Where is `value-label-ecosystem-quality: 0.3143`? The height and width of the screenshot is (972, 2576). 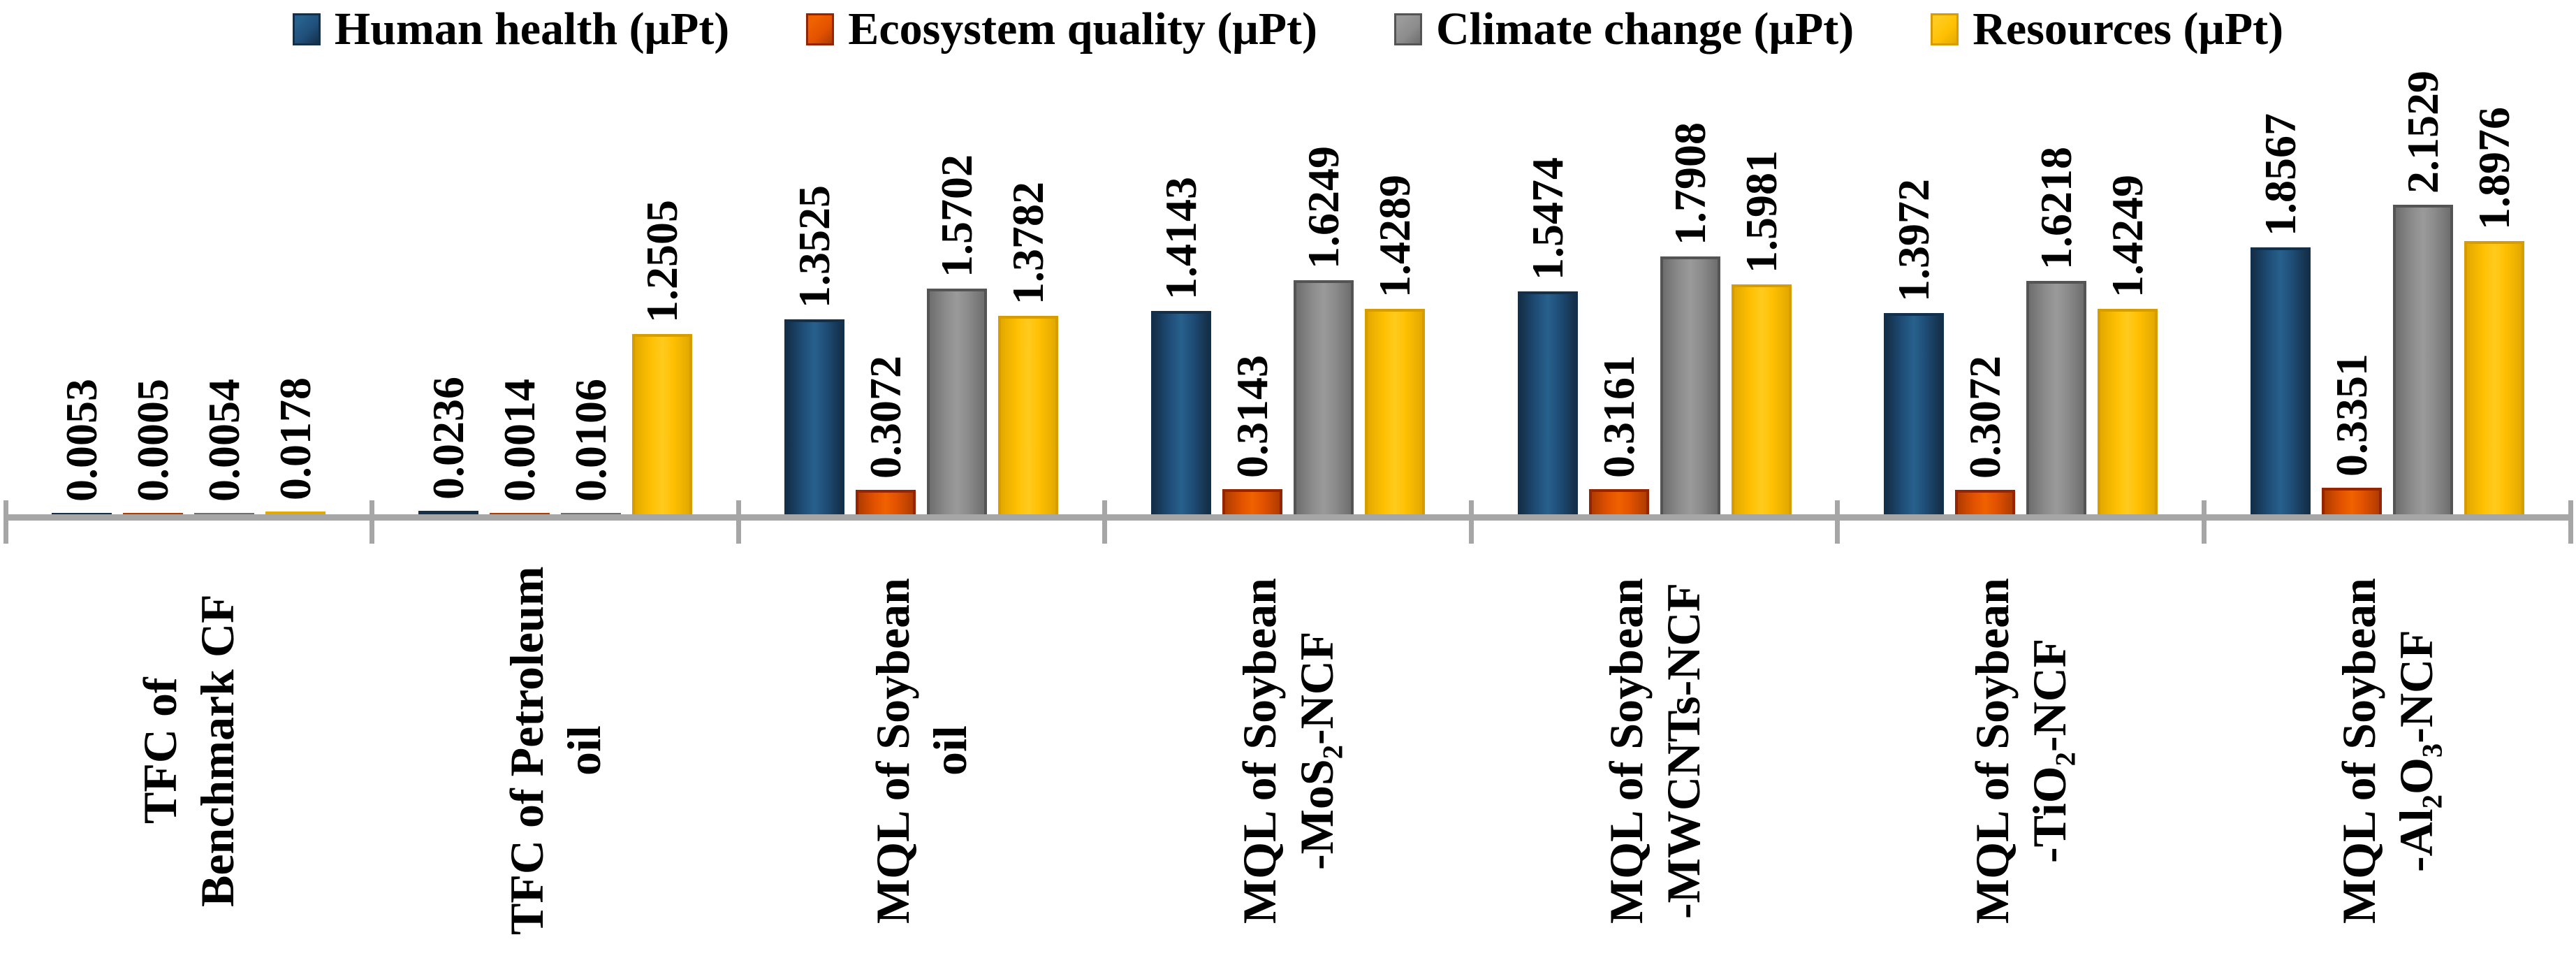
value-label-ecosystem-quality: 0.3143 is located at coordinates (1252, 417).